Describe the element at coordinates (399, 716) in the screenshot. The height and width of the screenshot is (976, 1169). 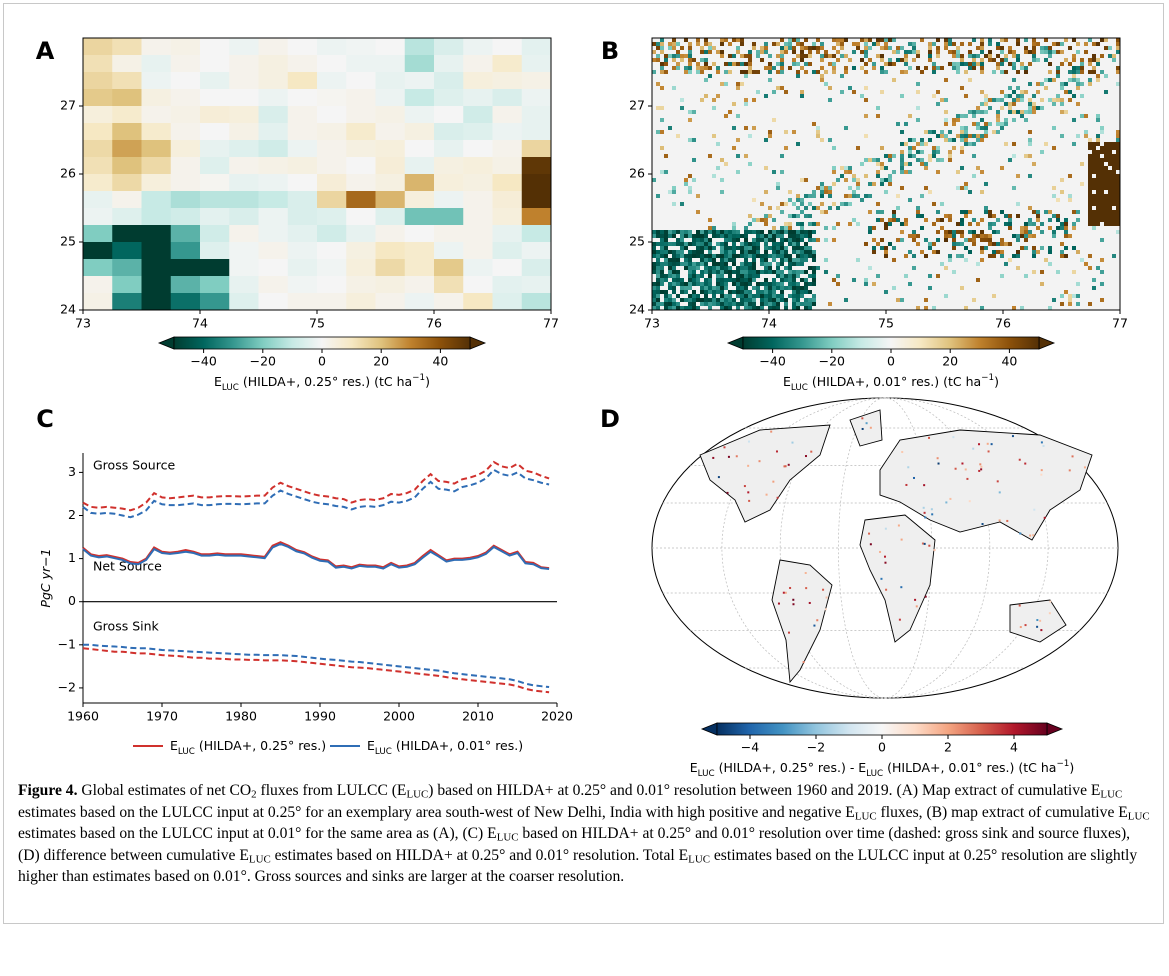
I see `x-tick-label: 2000` at that location.